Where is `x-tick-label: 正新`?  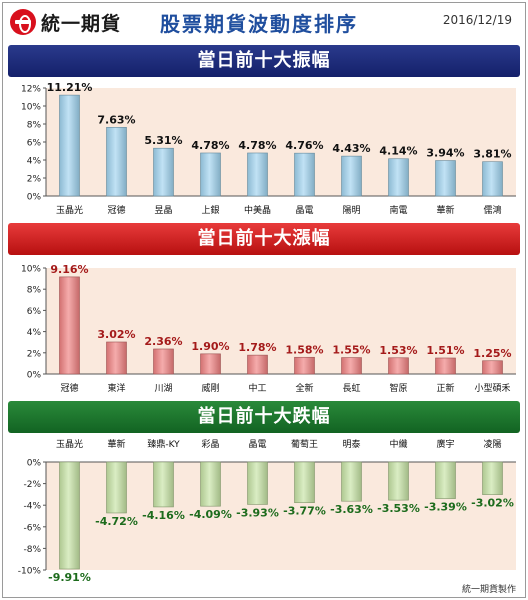 x-tick-label: 正新 is located at coordinates (445, 388).